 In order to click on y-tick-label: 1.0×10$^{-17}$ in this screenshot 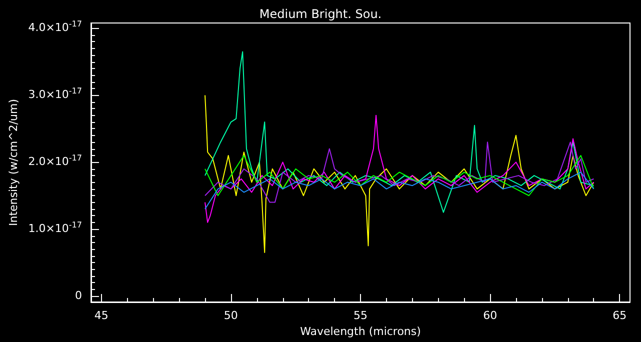, I will do `click(55, 228)`.